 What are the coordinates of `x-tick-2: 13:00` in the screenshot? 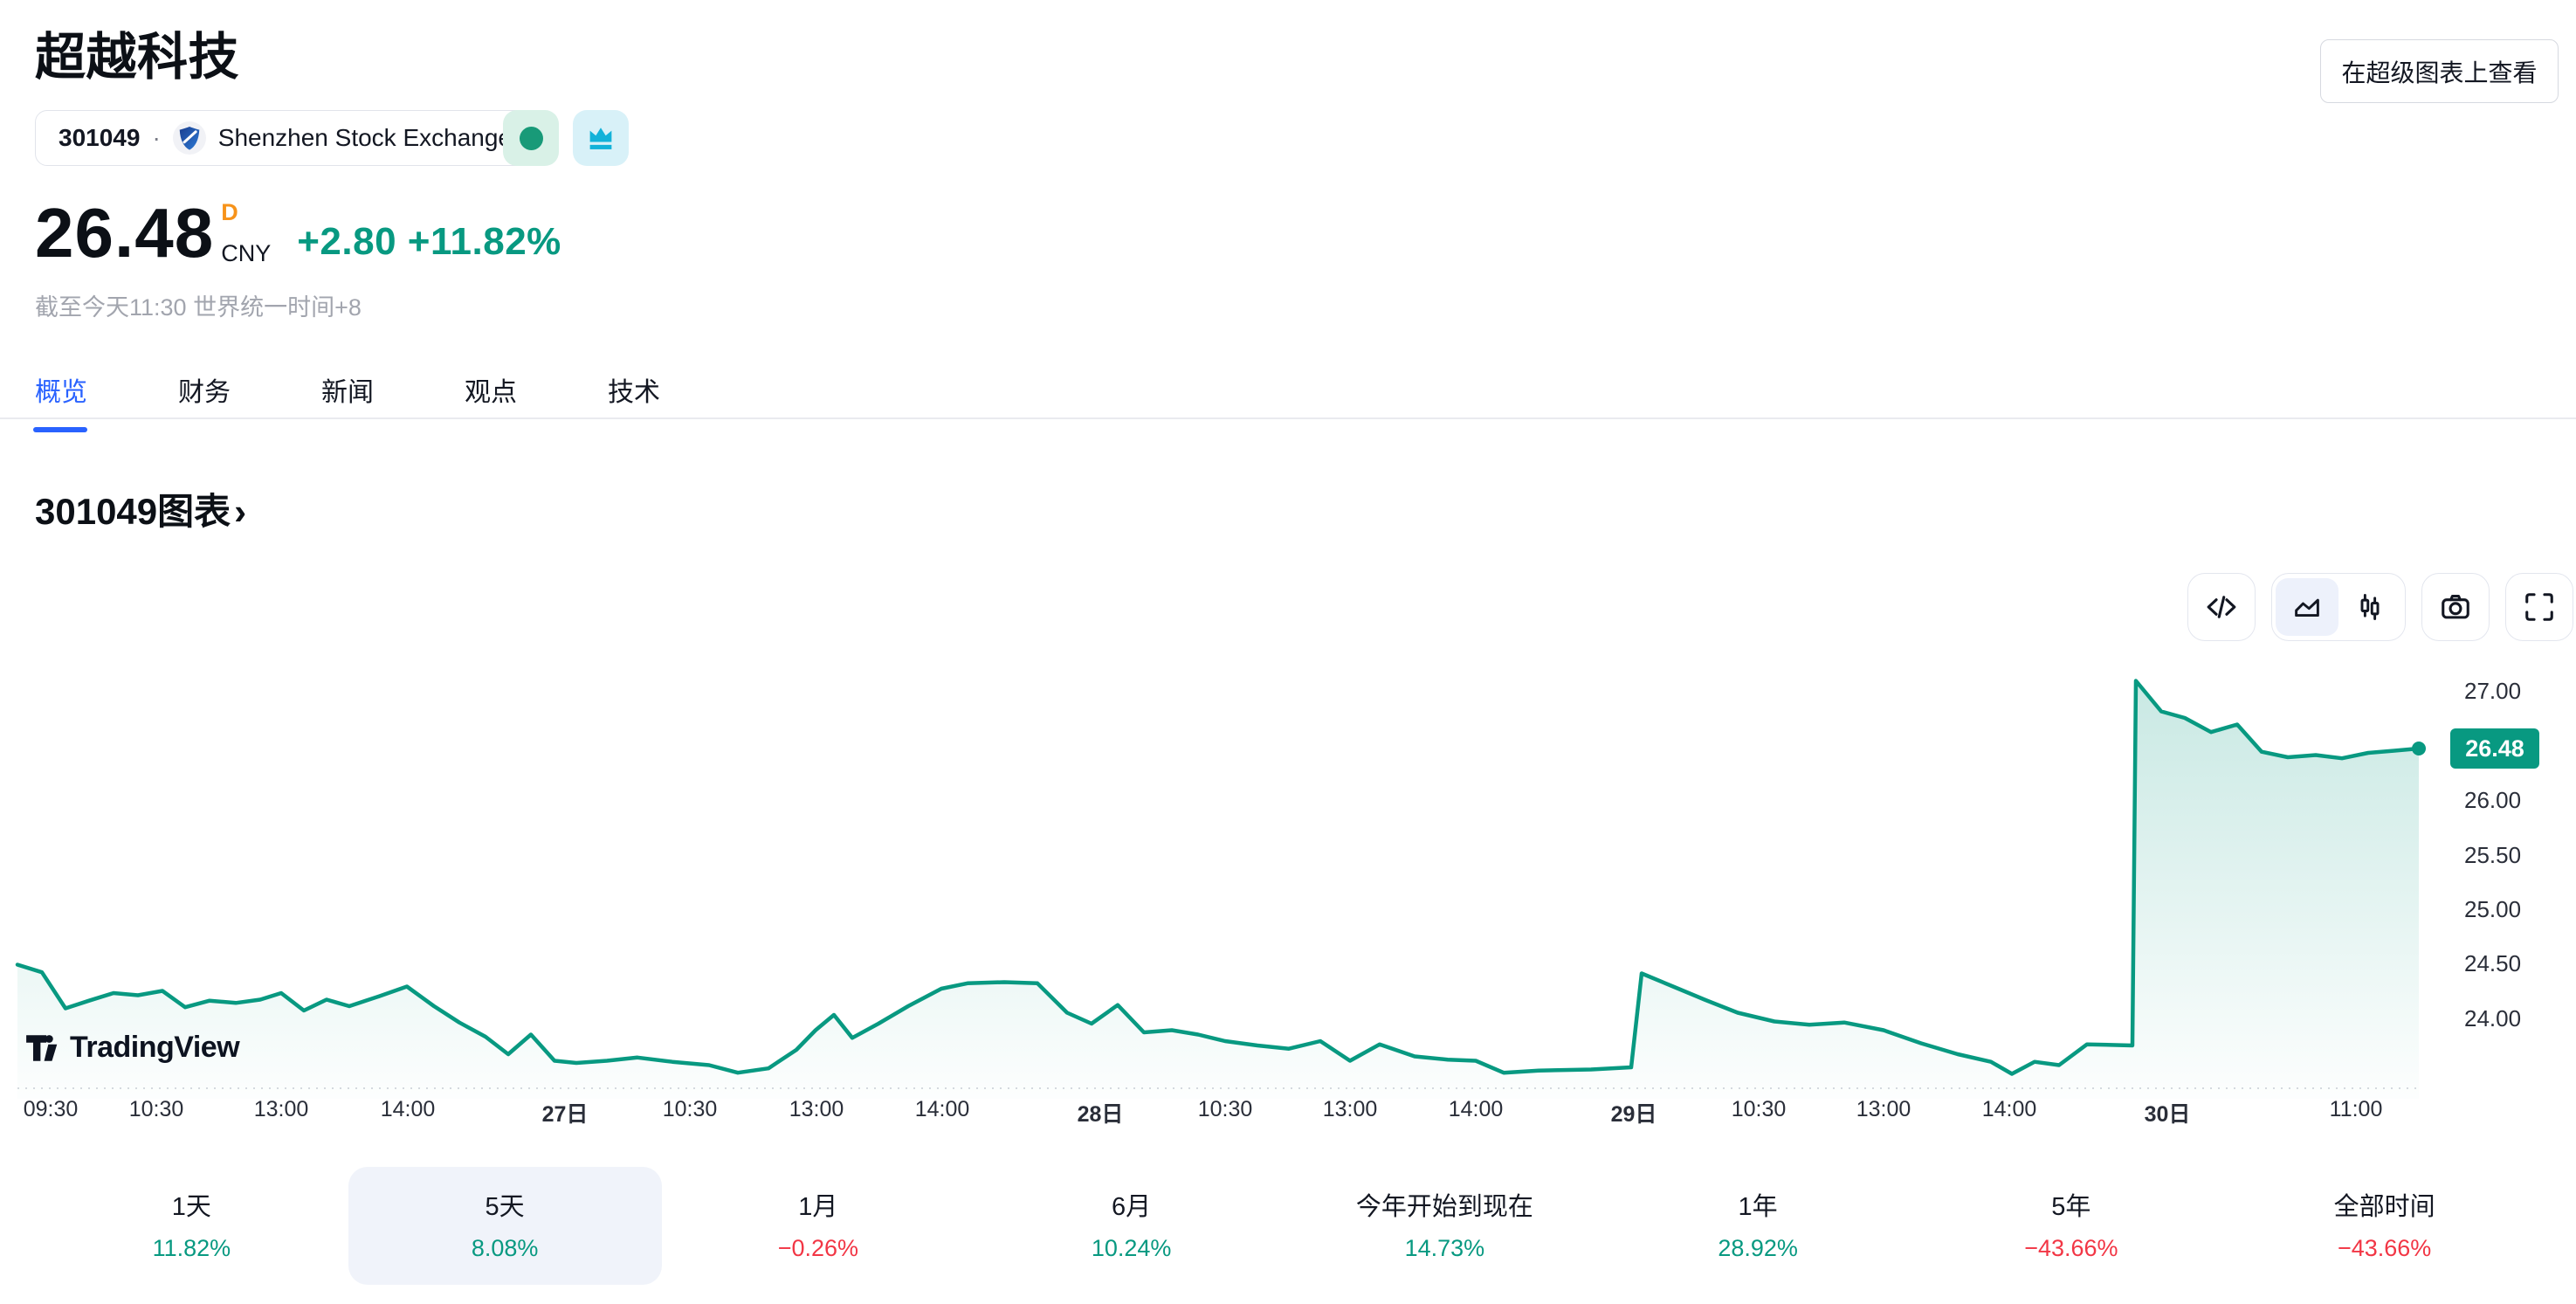 It's located at (281, 1109).